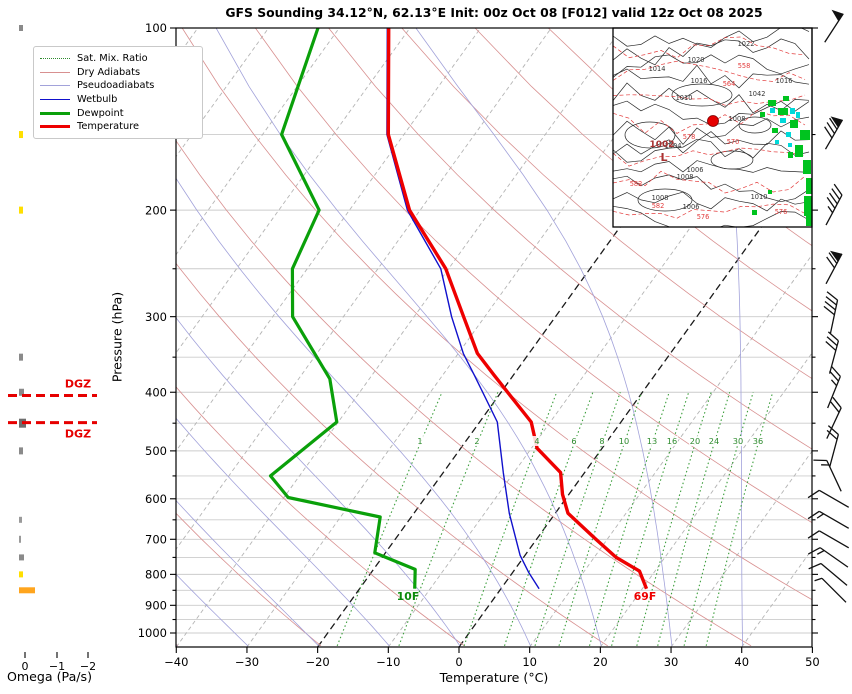 This screenshot has height=694, width=852. I want to click on legend-item: Pseudoadiabats, so click(118, 86).